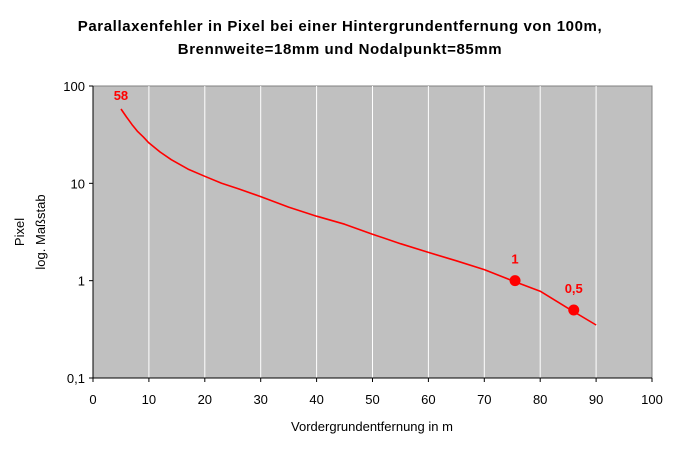 The width and height of the screenshot is (680, 450). What do you see at coordinates (260, 399) in the screenshot?
I see `x-tick-label: 30` at bounding box center [260, 399].